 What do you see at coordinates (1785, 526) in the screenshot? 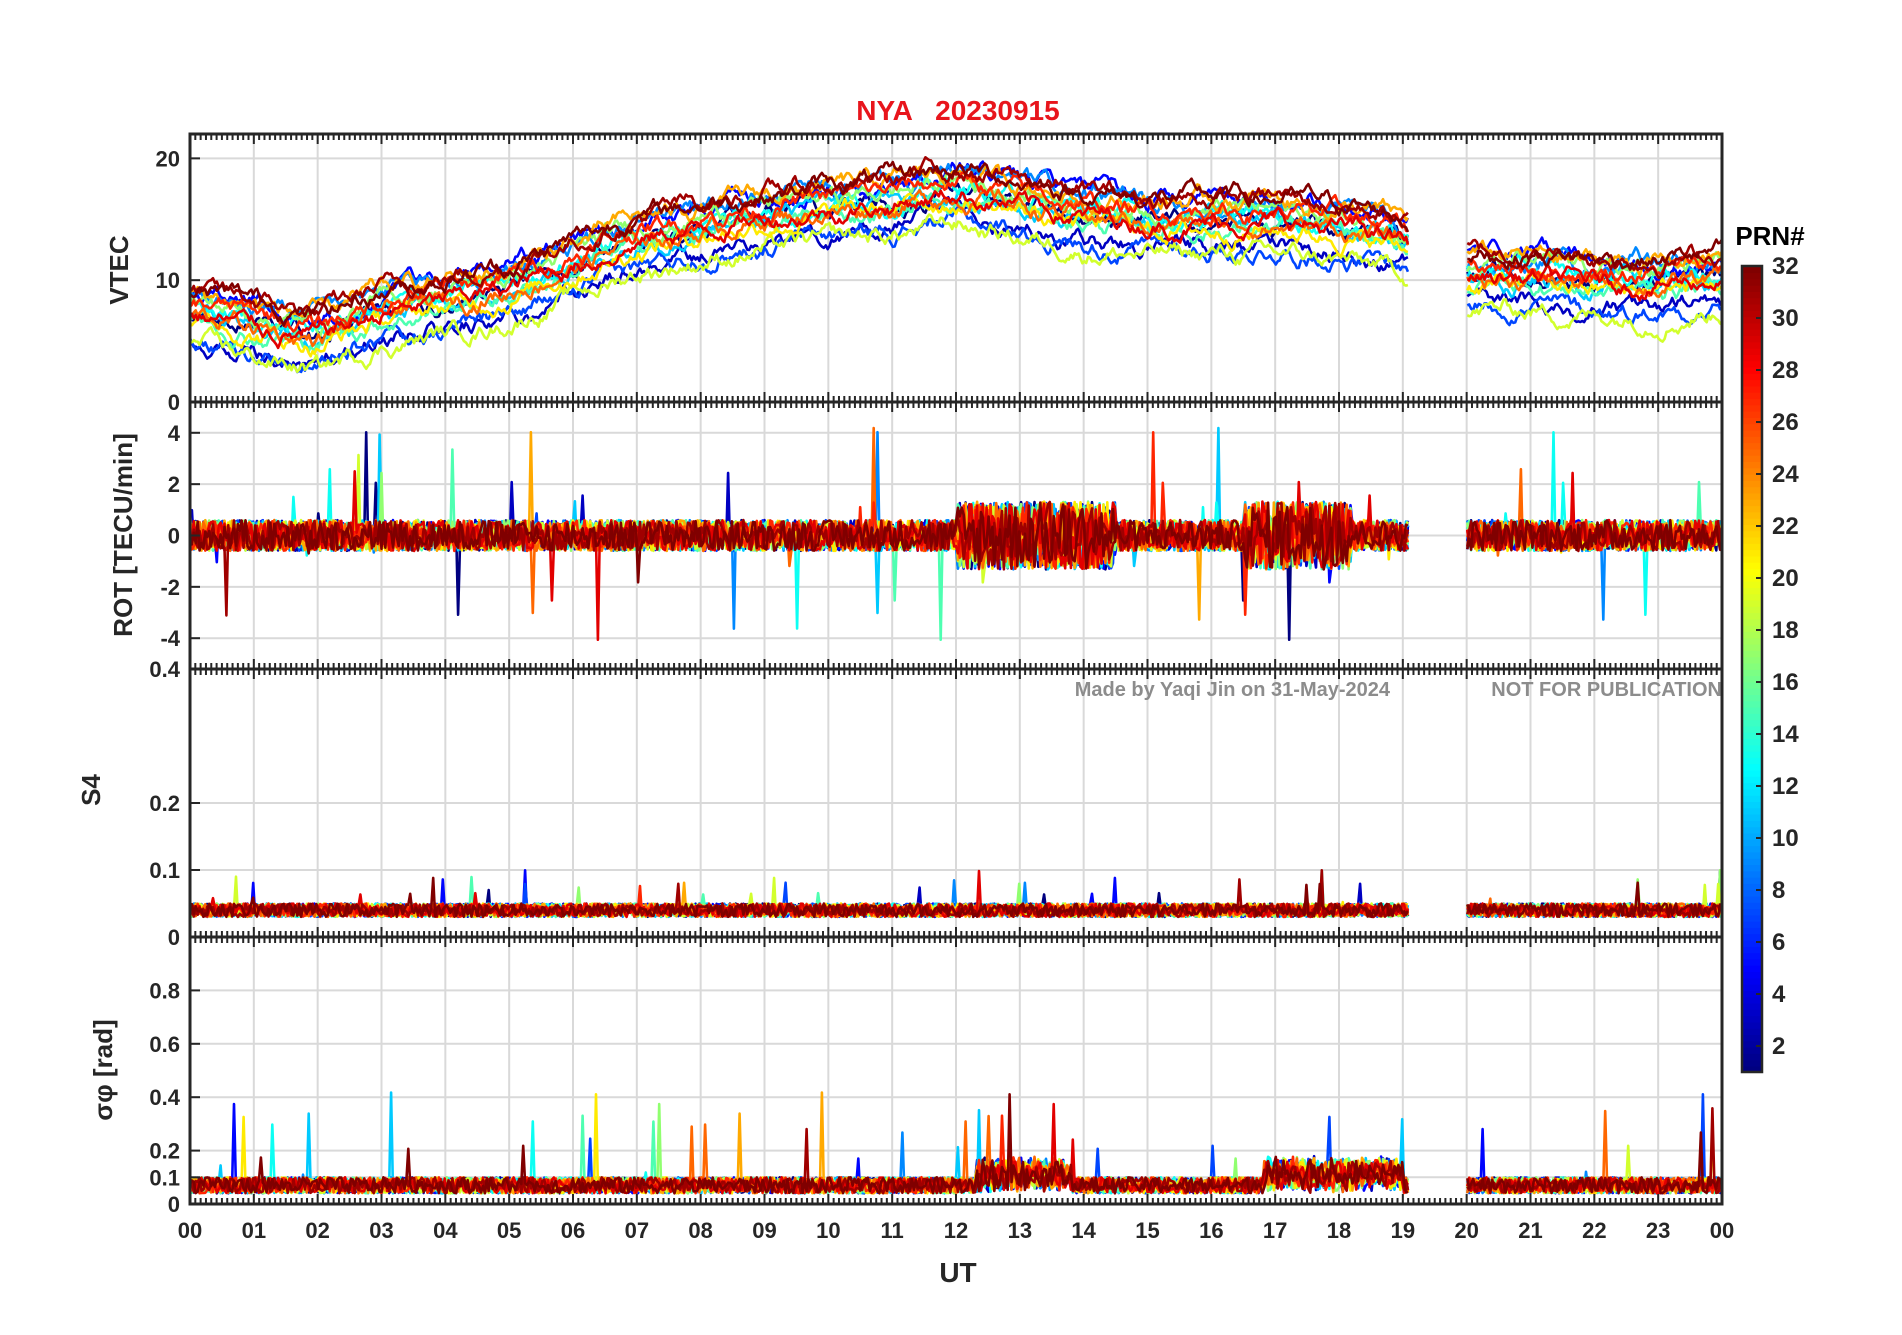
I see `colorbar-tick-label: 22` at bounding box center [1785, 526].